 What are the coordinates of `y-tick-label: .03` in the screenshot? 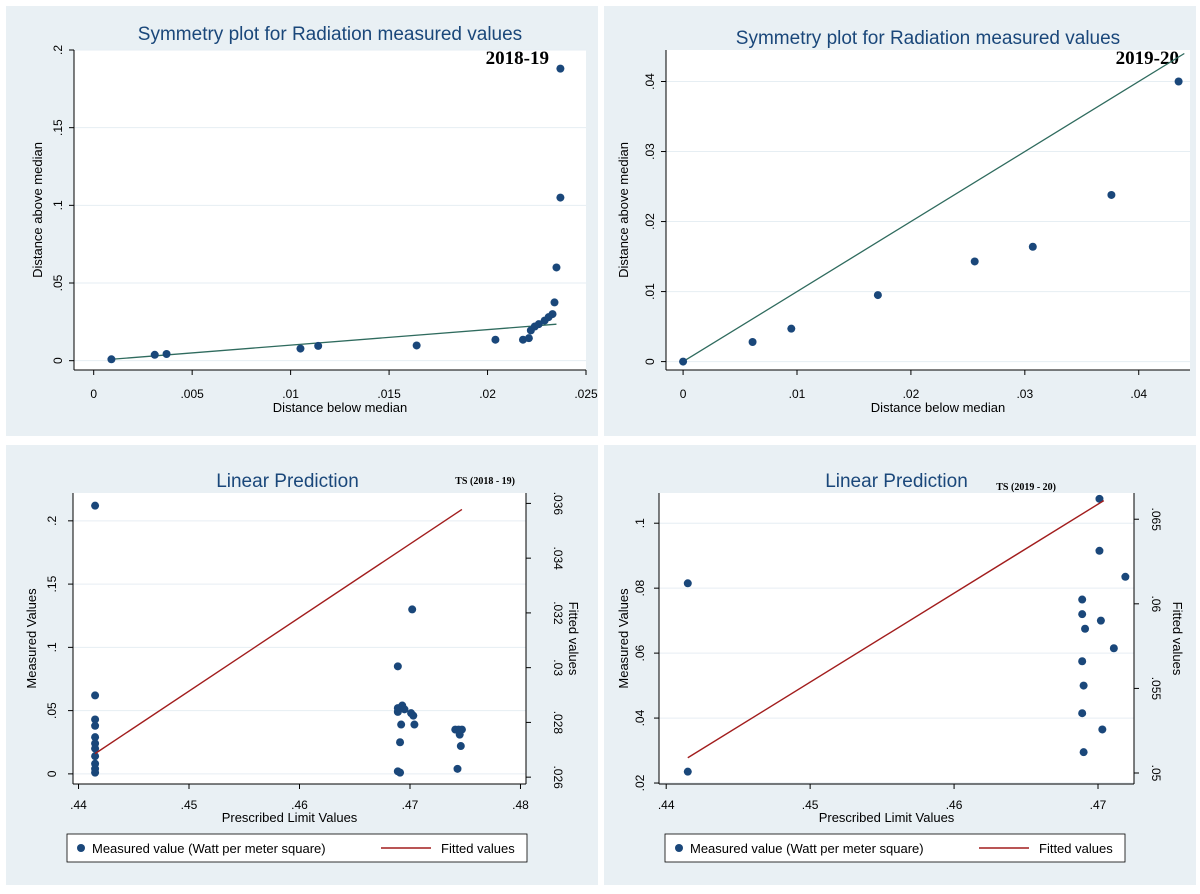 It's located at (650, 151).